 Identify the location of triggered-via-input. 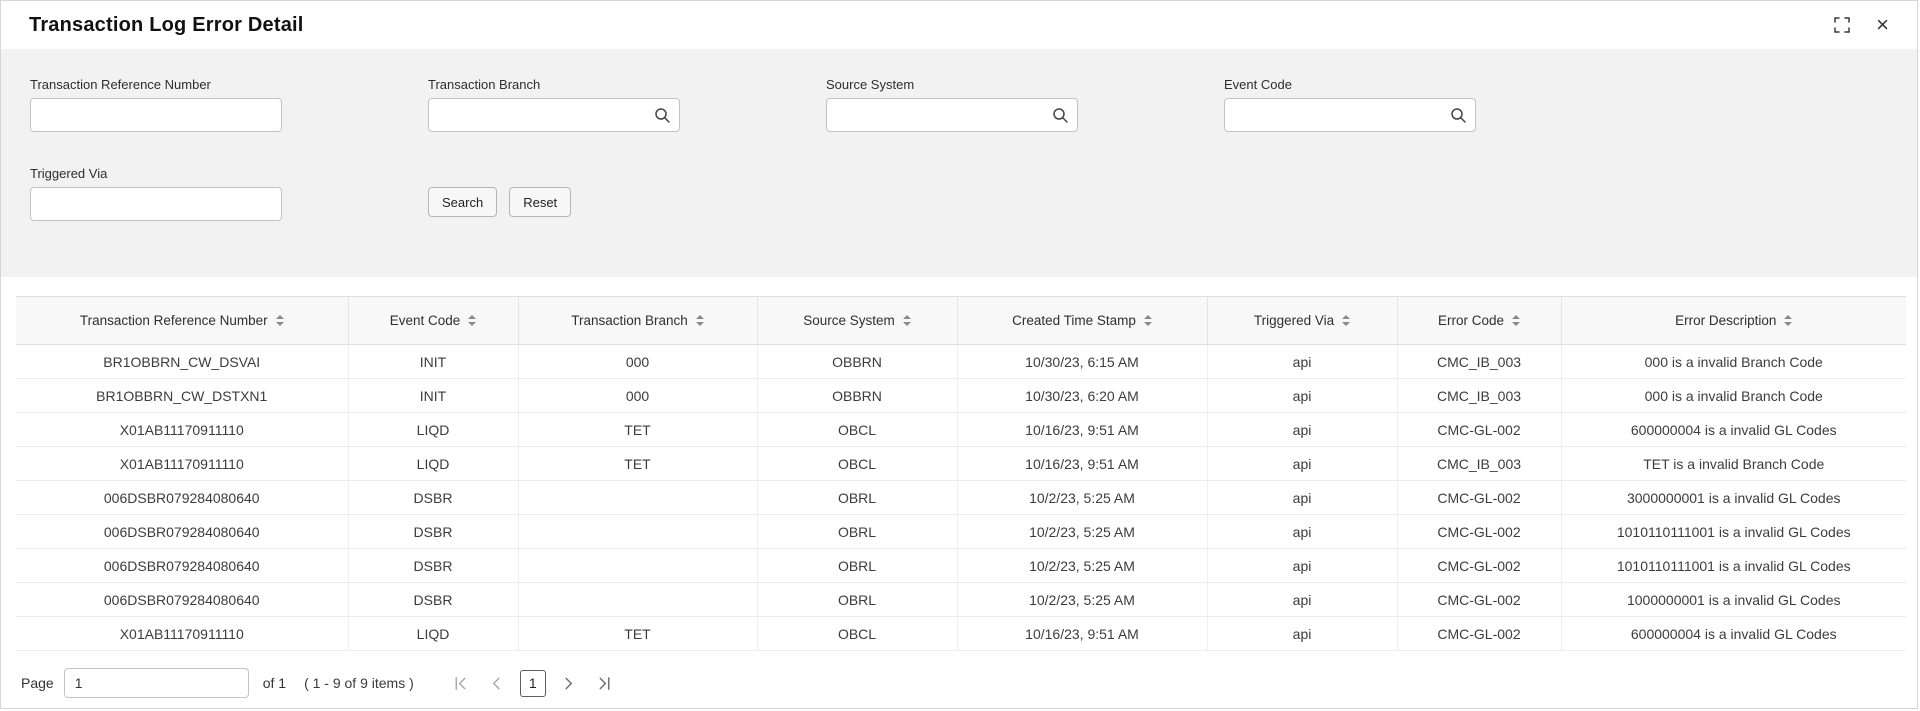
(156, 204).